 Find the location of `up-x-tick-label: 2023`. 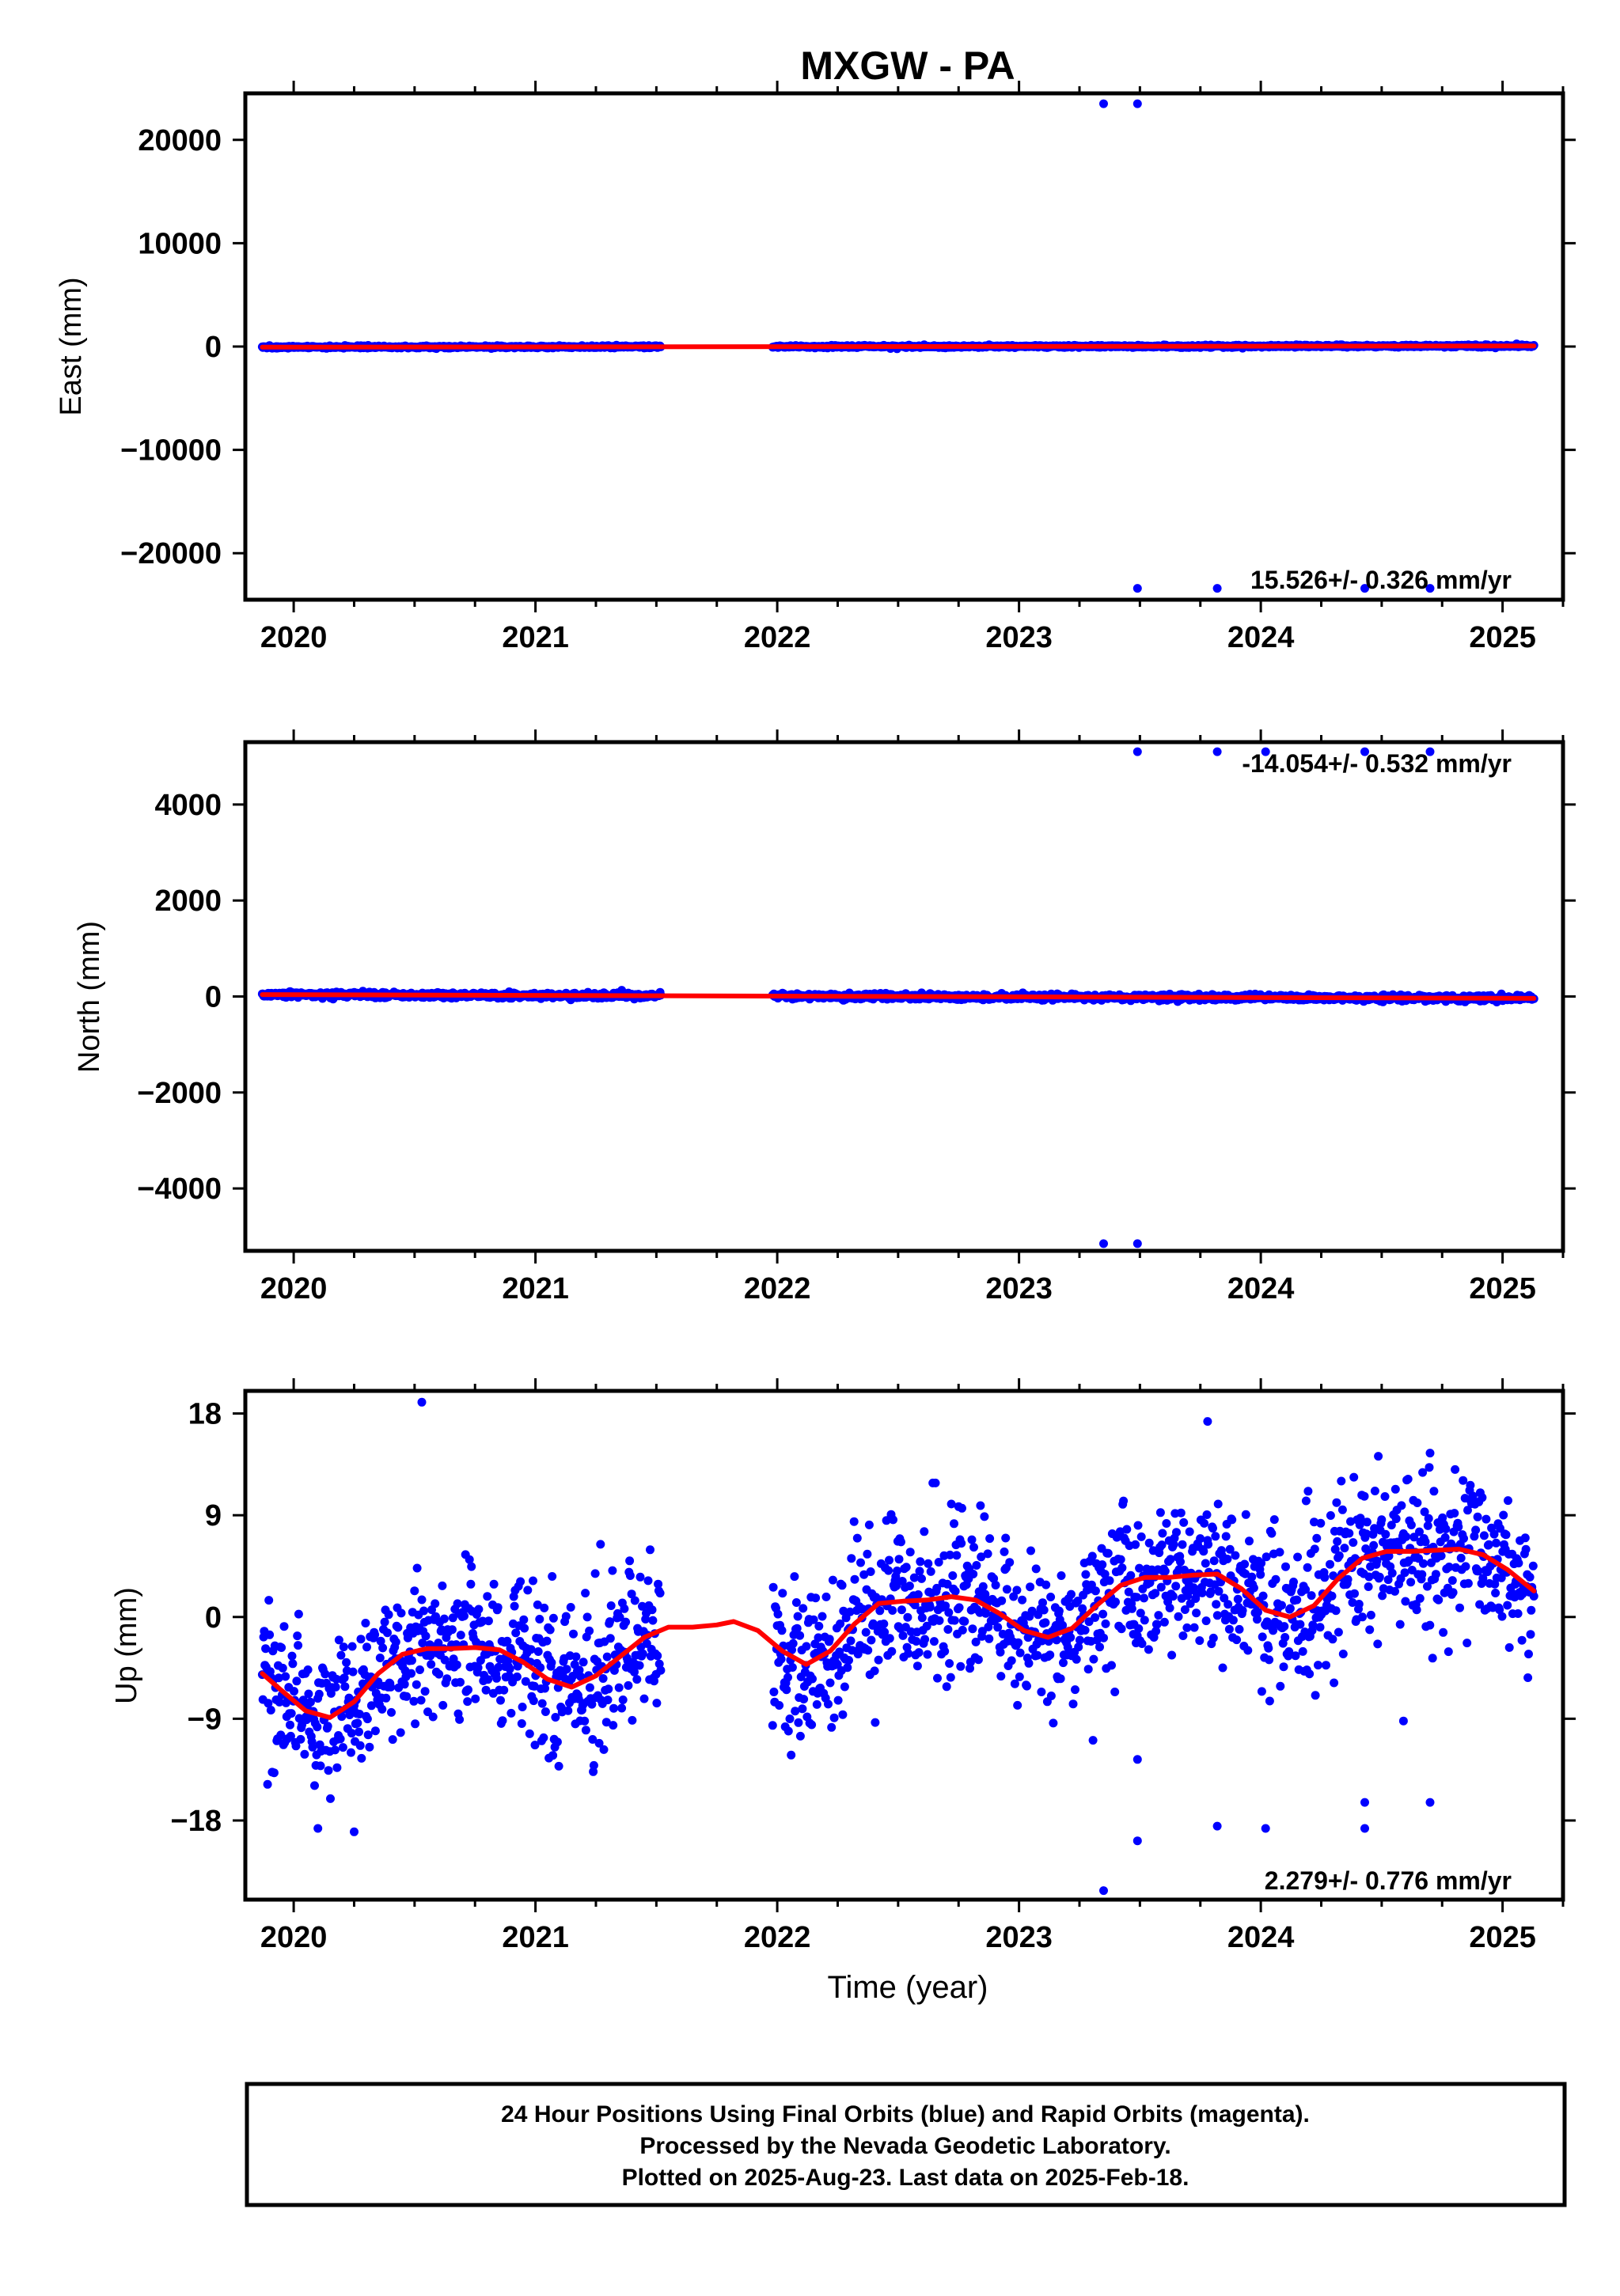

up-x-tick-label: 2023 is located at coordinates (1019, 1937).